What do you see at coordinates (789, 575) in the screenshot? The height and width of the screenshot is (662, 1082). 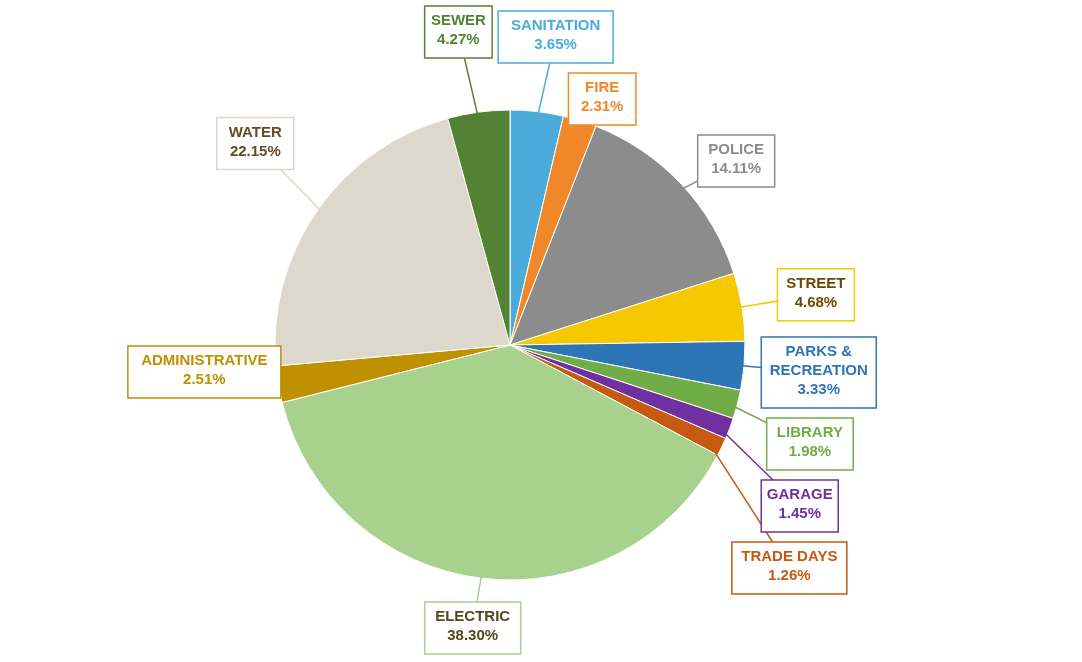 I see `data-label: 1.26%` at bounding box center [789, 575].